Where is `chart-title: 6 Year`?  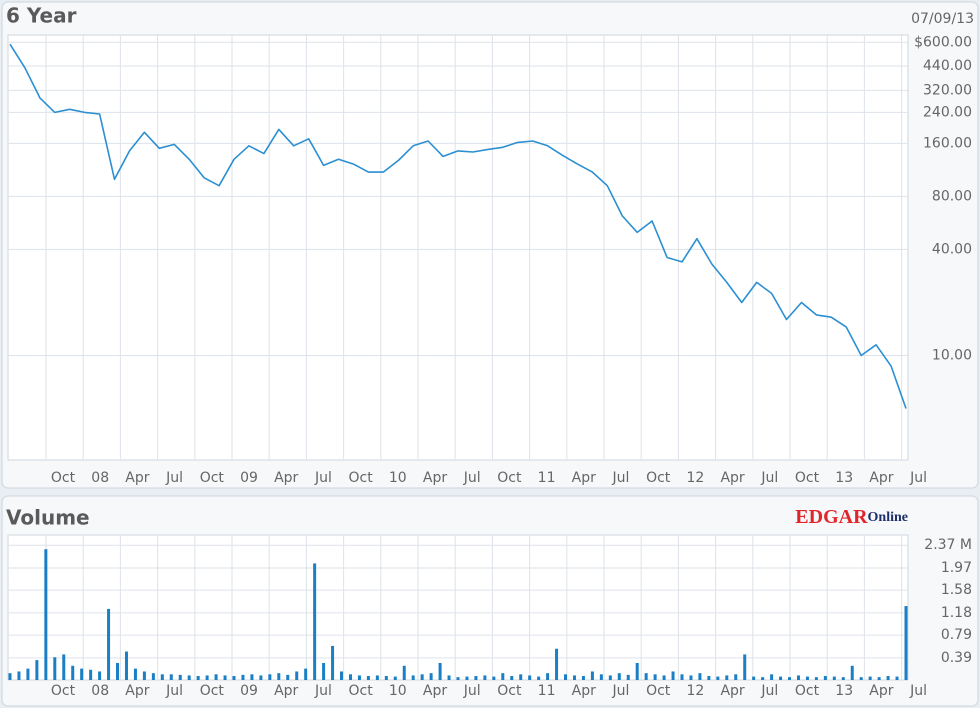
chart-title: 6 Year is located at coordinates (41, 16).